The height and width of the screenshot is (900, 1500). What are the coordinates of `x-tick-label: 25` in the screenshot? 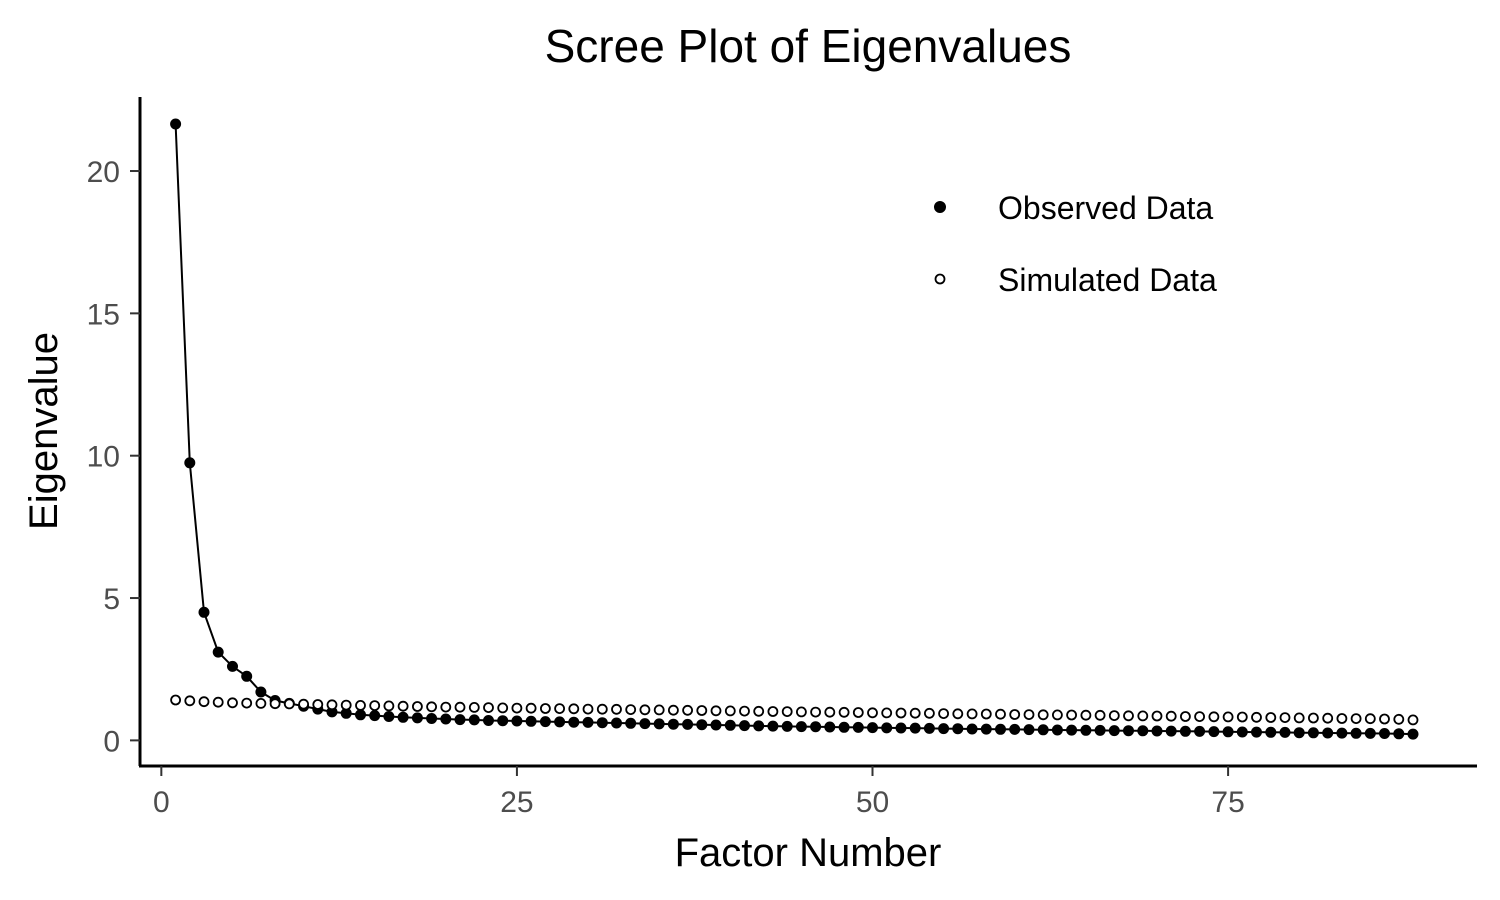 It's located at (516, 802).